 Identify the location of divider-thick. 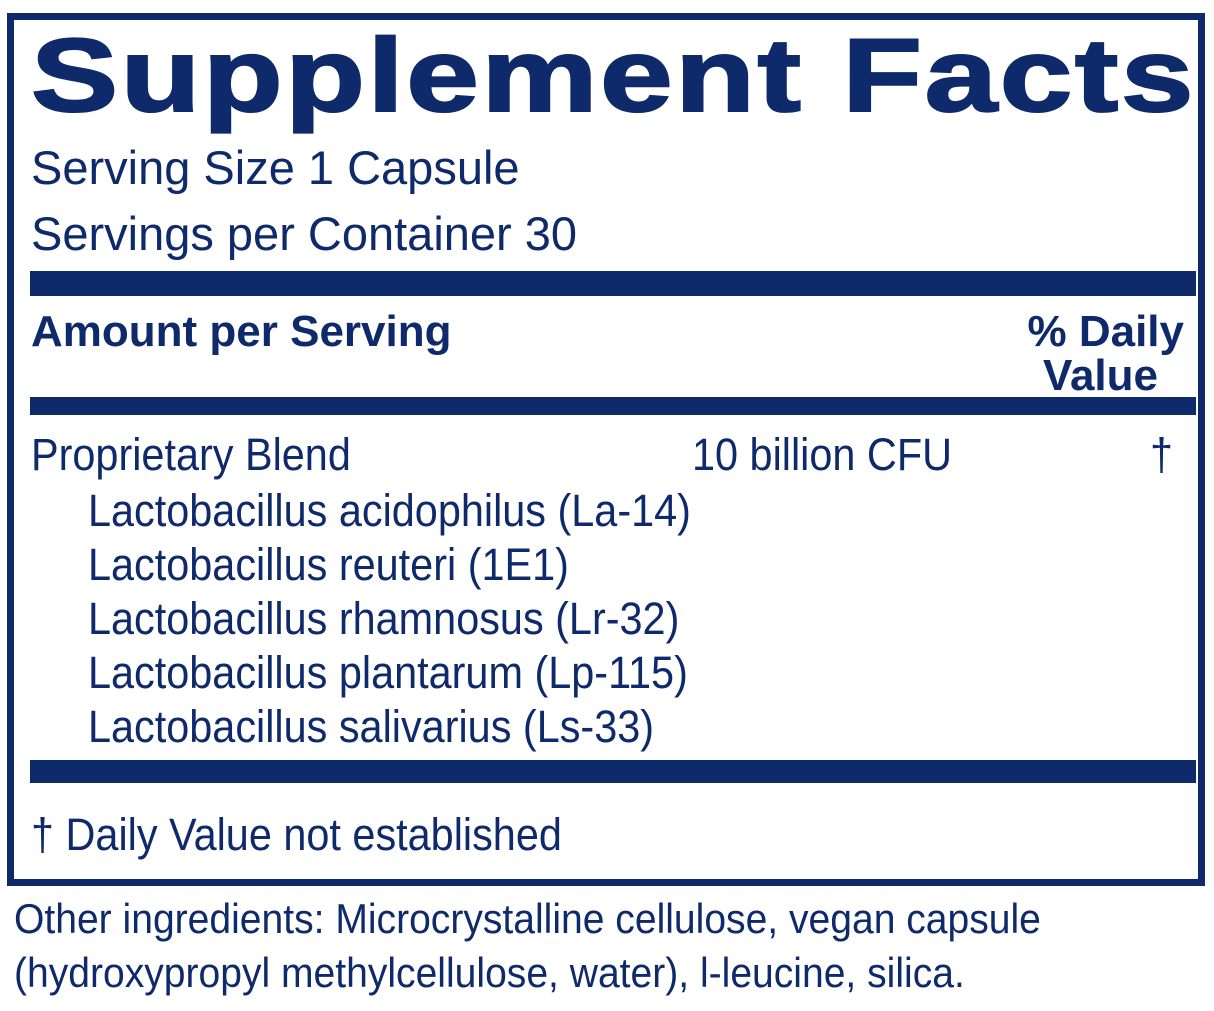
(613, 283).